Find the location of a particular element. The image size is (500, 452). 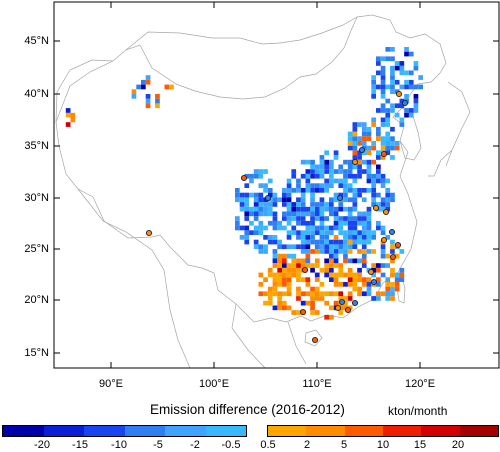

lat-label: 20°N is located at coordinates (36, 300).